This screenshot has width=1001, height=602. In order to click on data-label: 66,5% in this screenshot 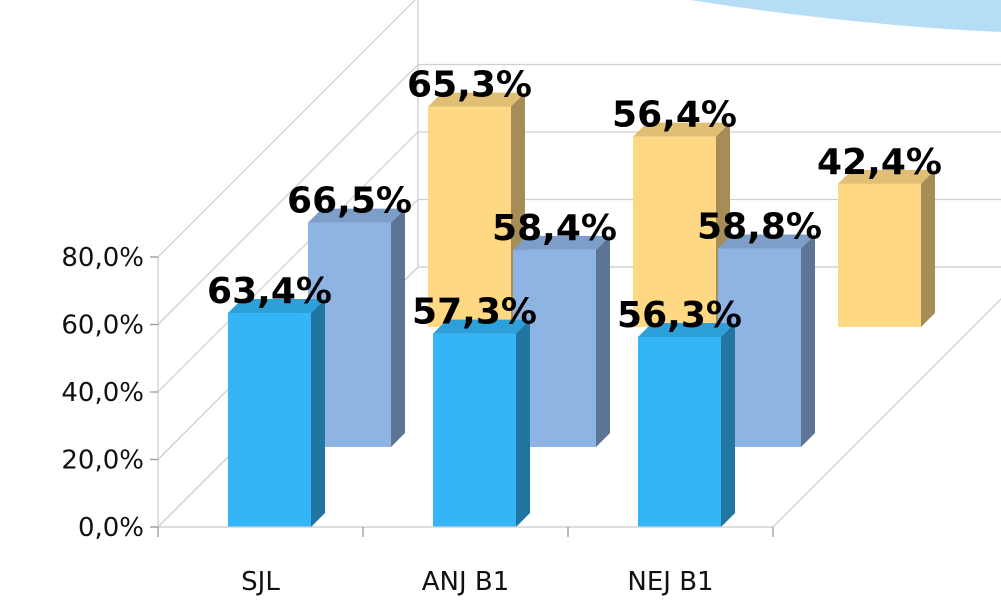, I will do `click(349, 201)`.